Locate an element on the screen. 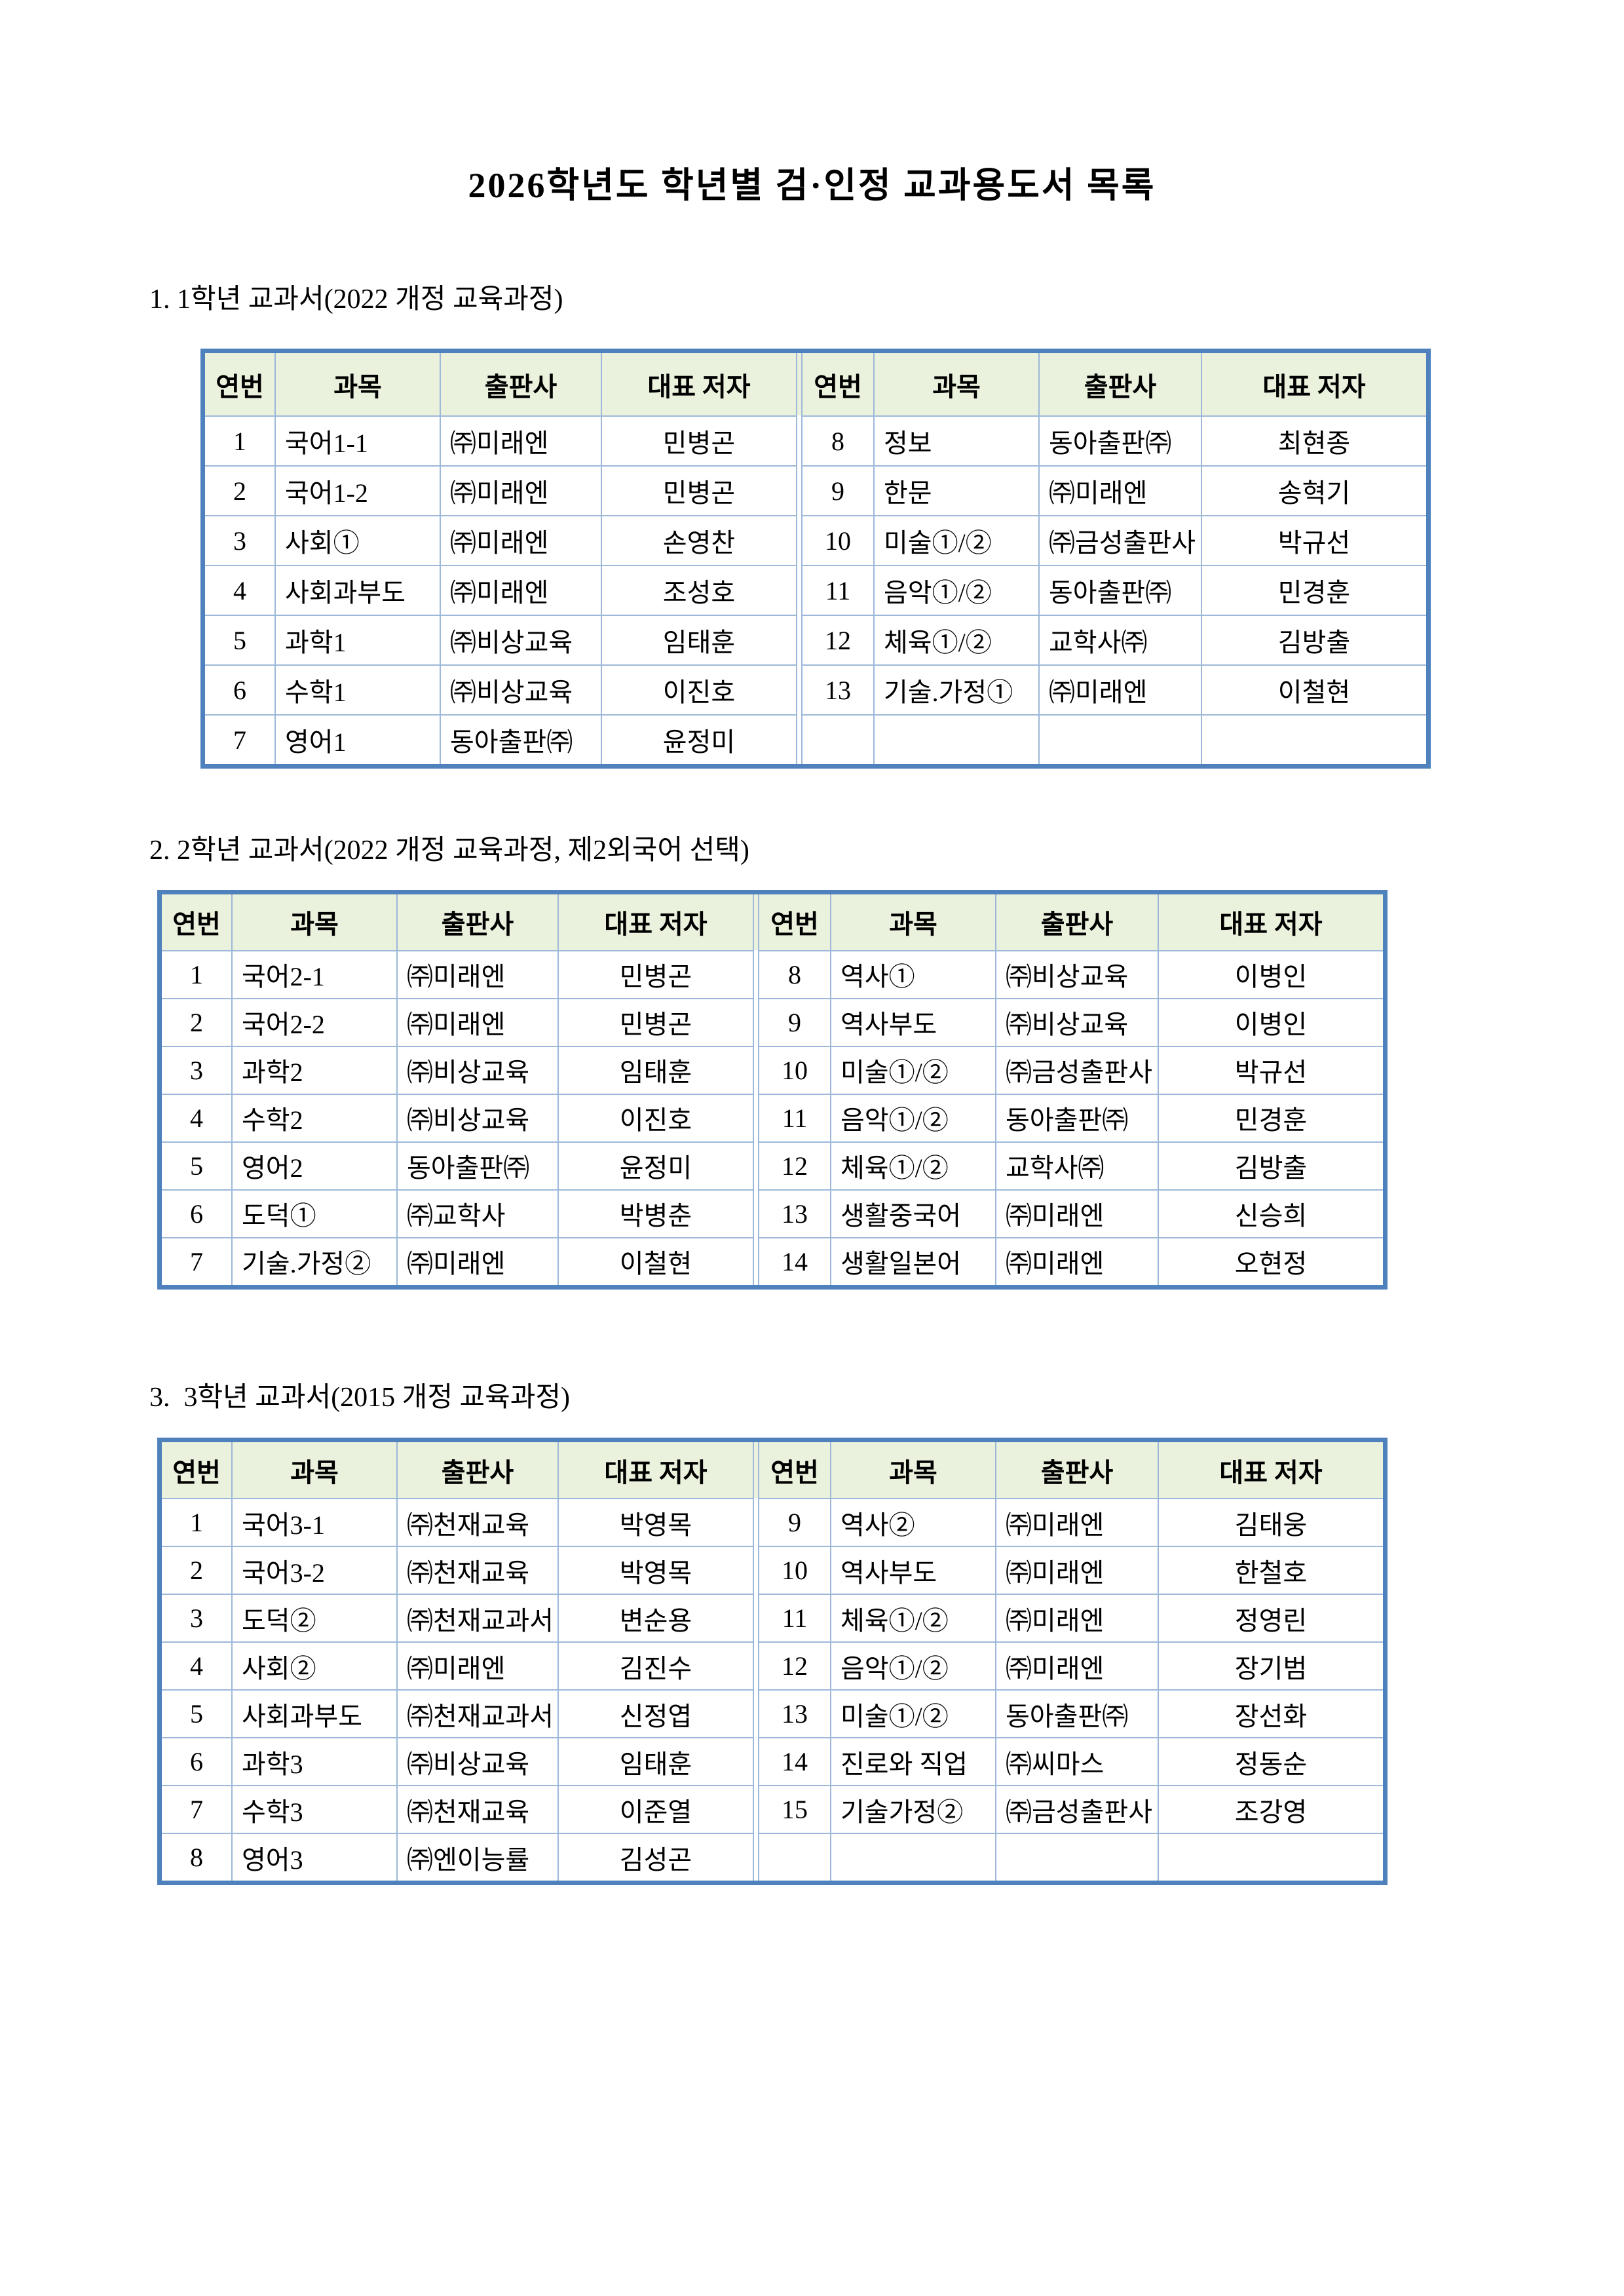 This screenshot has height=2296, width=1624. cell-subject: 기술가정② is located at coordinates (912, 1809).